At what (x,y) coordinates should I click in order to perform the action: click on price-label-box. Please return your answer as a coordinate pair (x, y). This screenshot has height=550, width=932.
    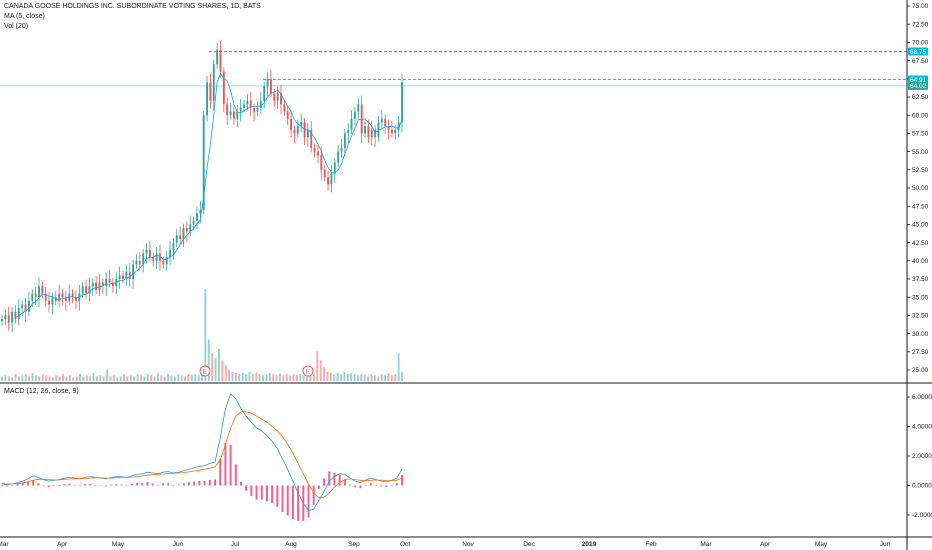
    Looking at the image, I should click on (918, 79).